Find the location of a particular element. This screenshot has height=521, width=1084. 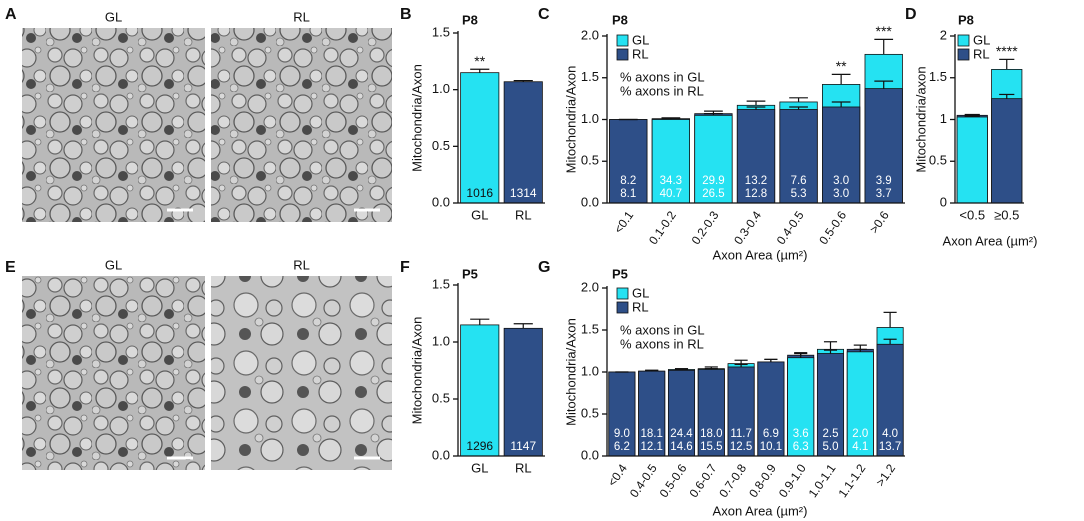

legend-note: % axons in GL is located at coordinates (662, 76).